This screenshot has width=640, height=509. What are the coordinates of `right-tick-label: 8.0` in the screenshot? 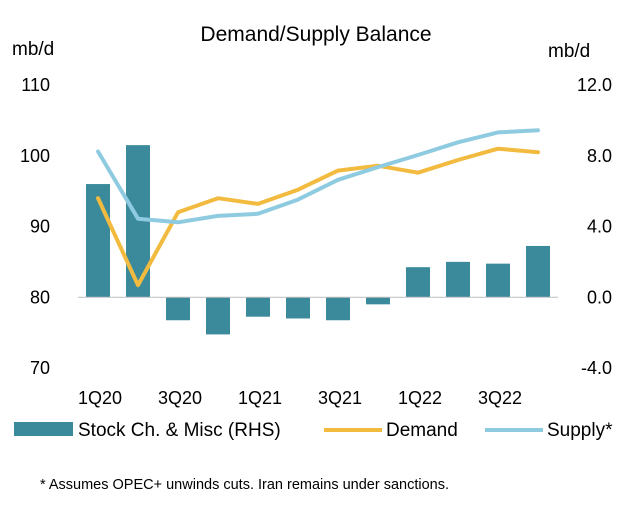 It's located at (599, 156).